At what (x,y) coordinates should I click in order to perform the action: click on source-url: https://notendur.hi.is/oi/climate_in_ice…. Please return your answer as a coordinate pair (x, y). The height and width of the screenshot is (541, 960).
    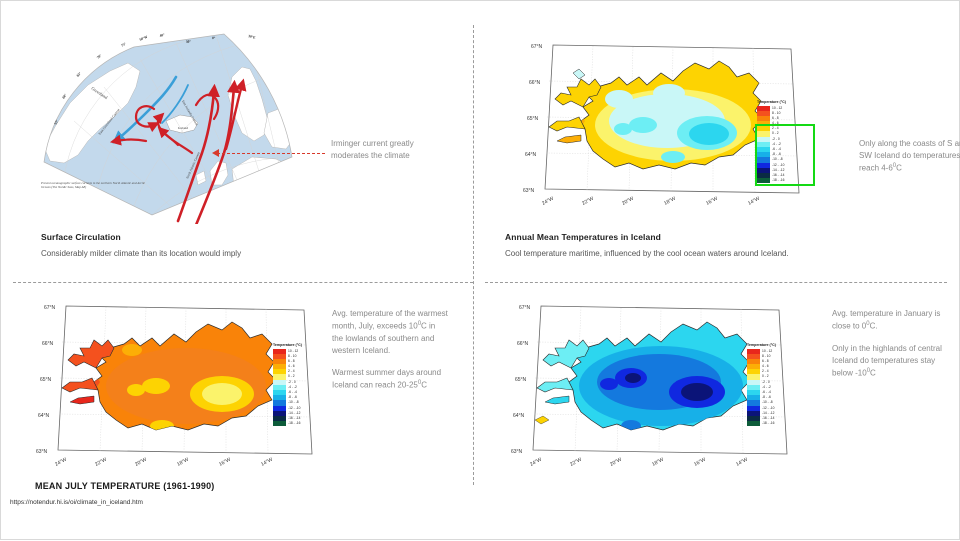
    Looking at the image, I should click on (76, 502).